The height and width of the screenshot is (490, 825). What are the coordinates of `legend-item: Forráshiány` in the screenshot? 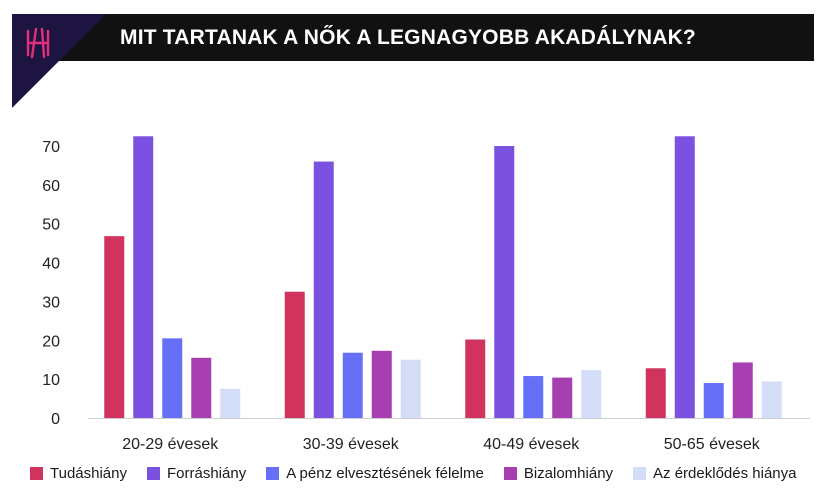 It's located at (196, 473).